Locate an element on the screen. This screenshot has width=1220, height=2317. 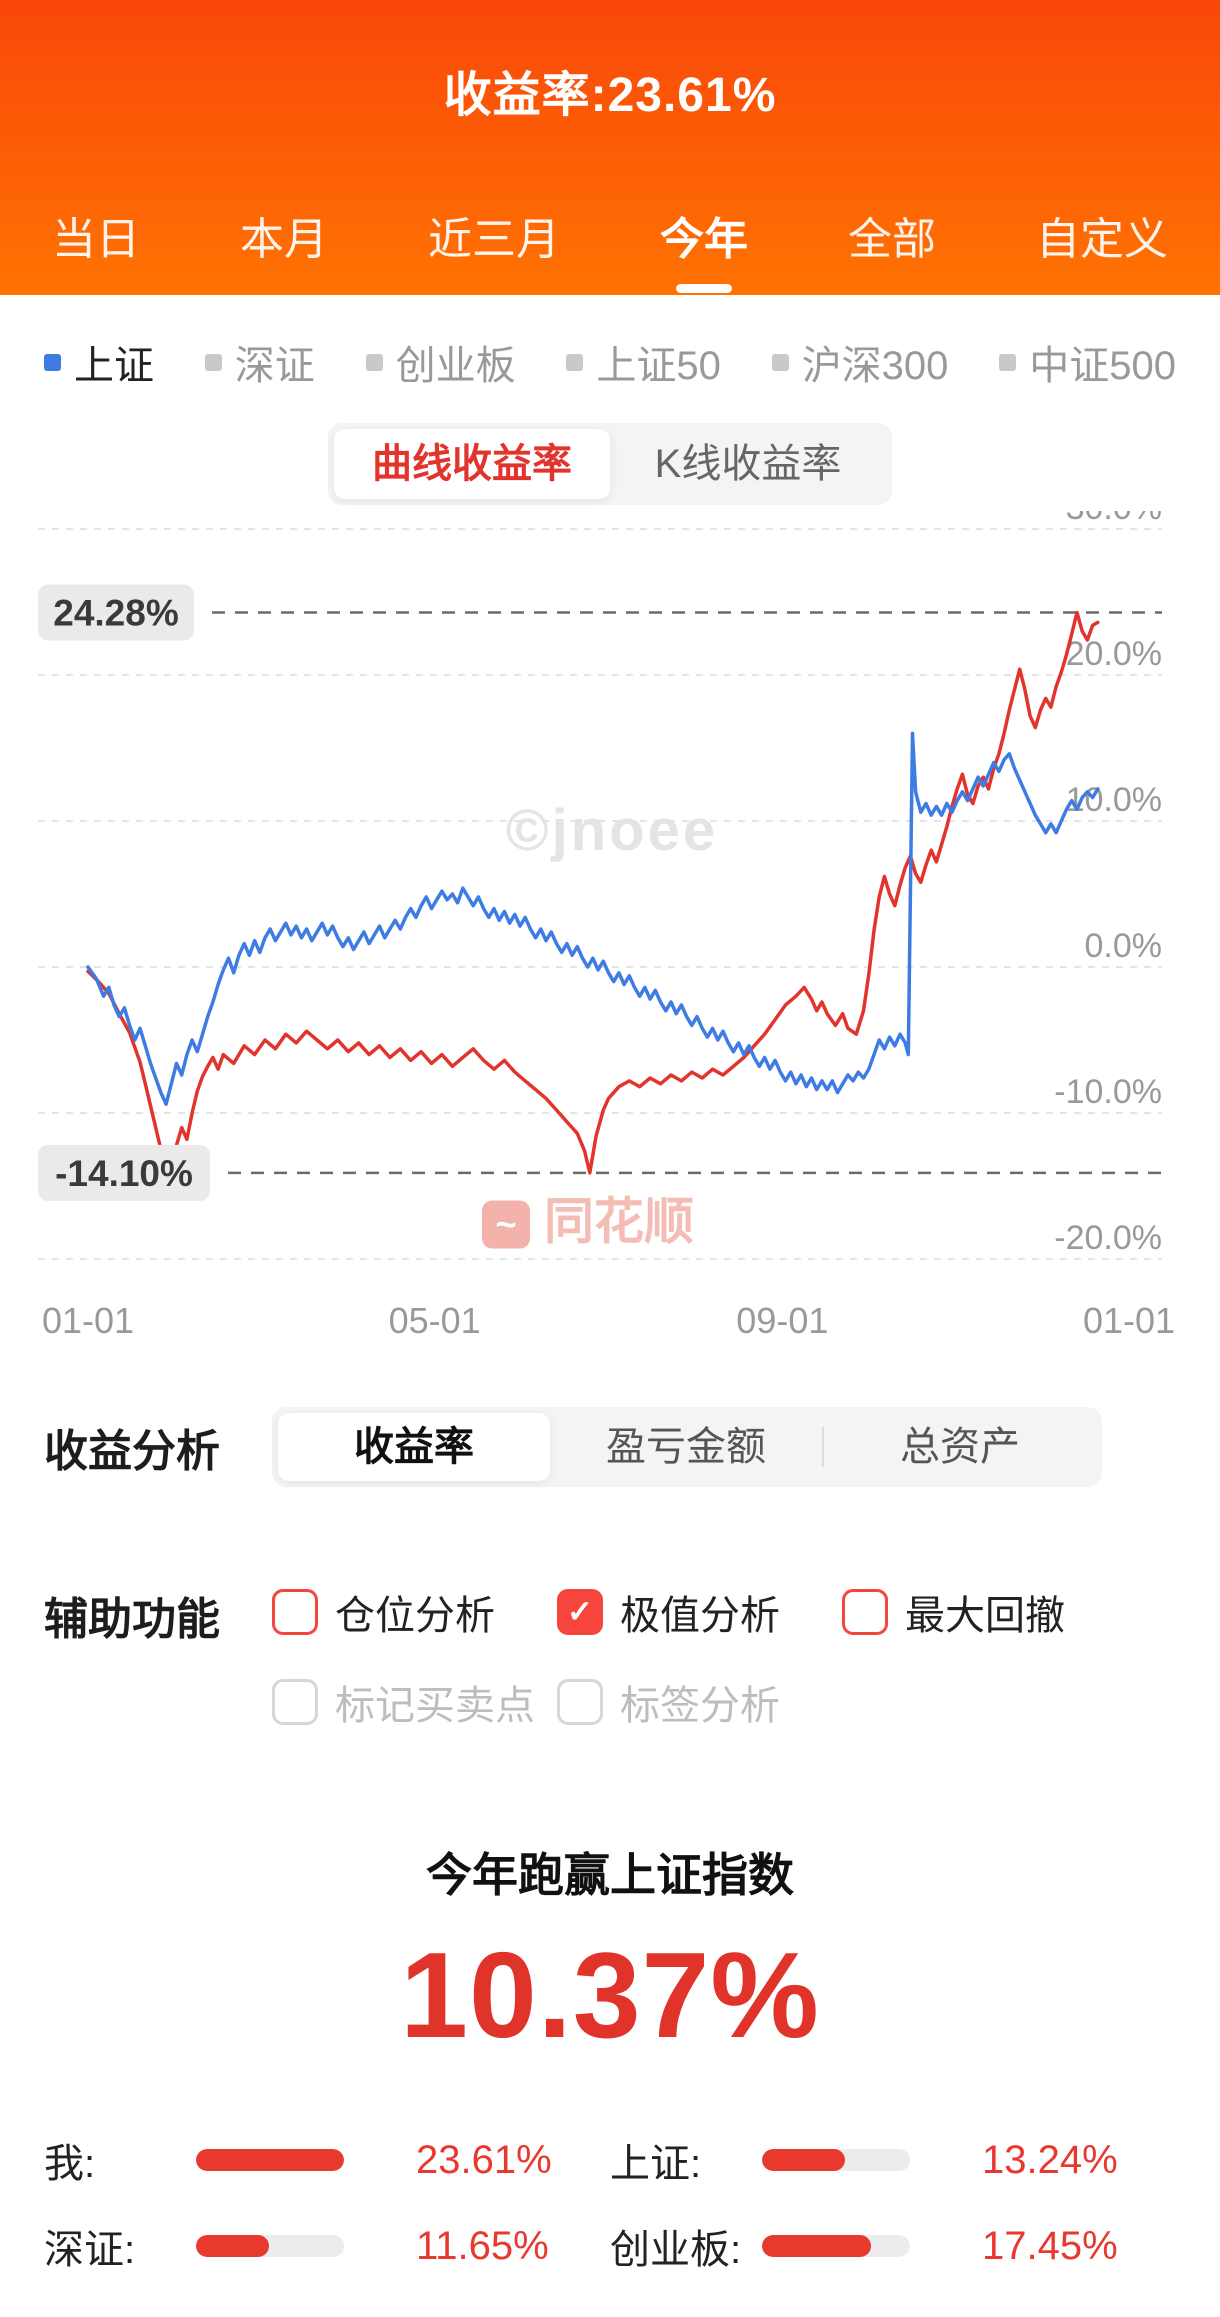
y-axis-label: 20.0% is located at coordinates (1114, 654).